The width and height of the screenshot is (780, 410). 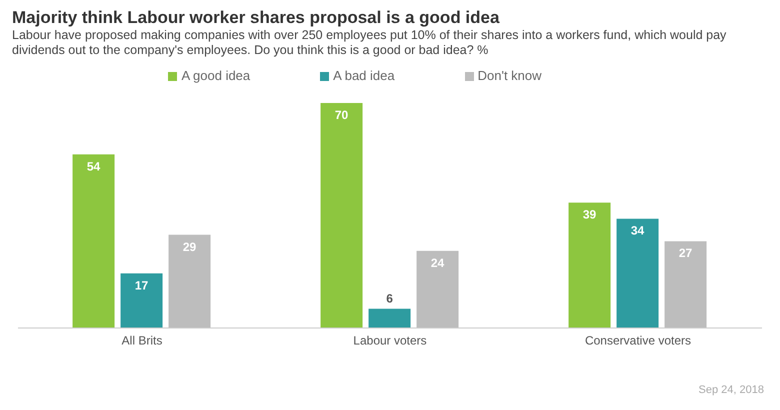 What do you see at coordinates (510, 75) in the screenshot?
I see `legend-label: Don't know` at bounding box center [510, 75].